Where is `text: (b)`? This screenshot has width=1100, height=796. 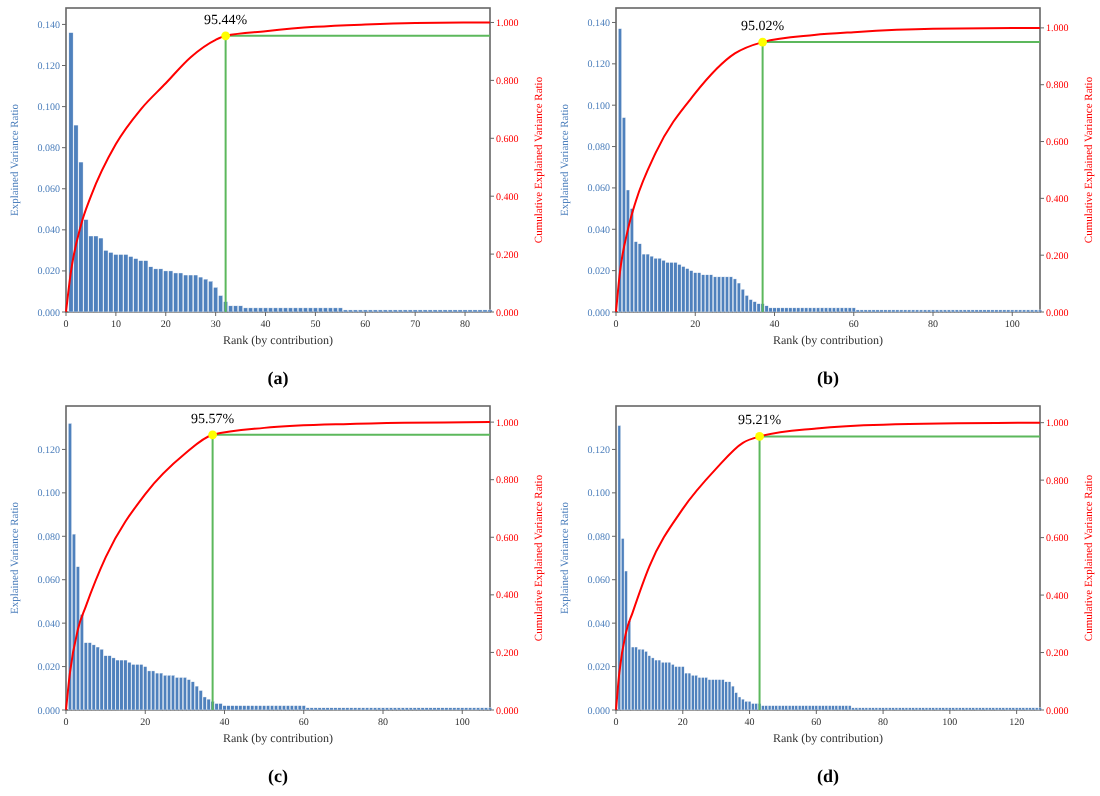 text: (b) is located at coordinates (828, 378).